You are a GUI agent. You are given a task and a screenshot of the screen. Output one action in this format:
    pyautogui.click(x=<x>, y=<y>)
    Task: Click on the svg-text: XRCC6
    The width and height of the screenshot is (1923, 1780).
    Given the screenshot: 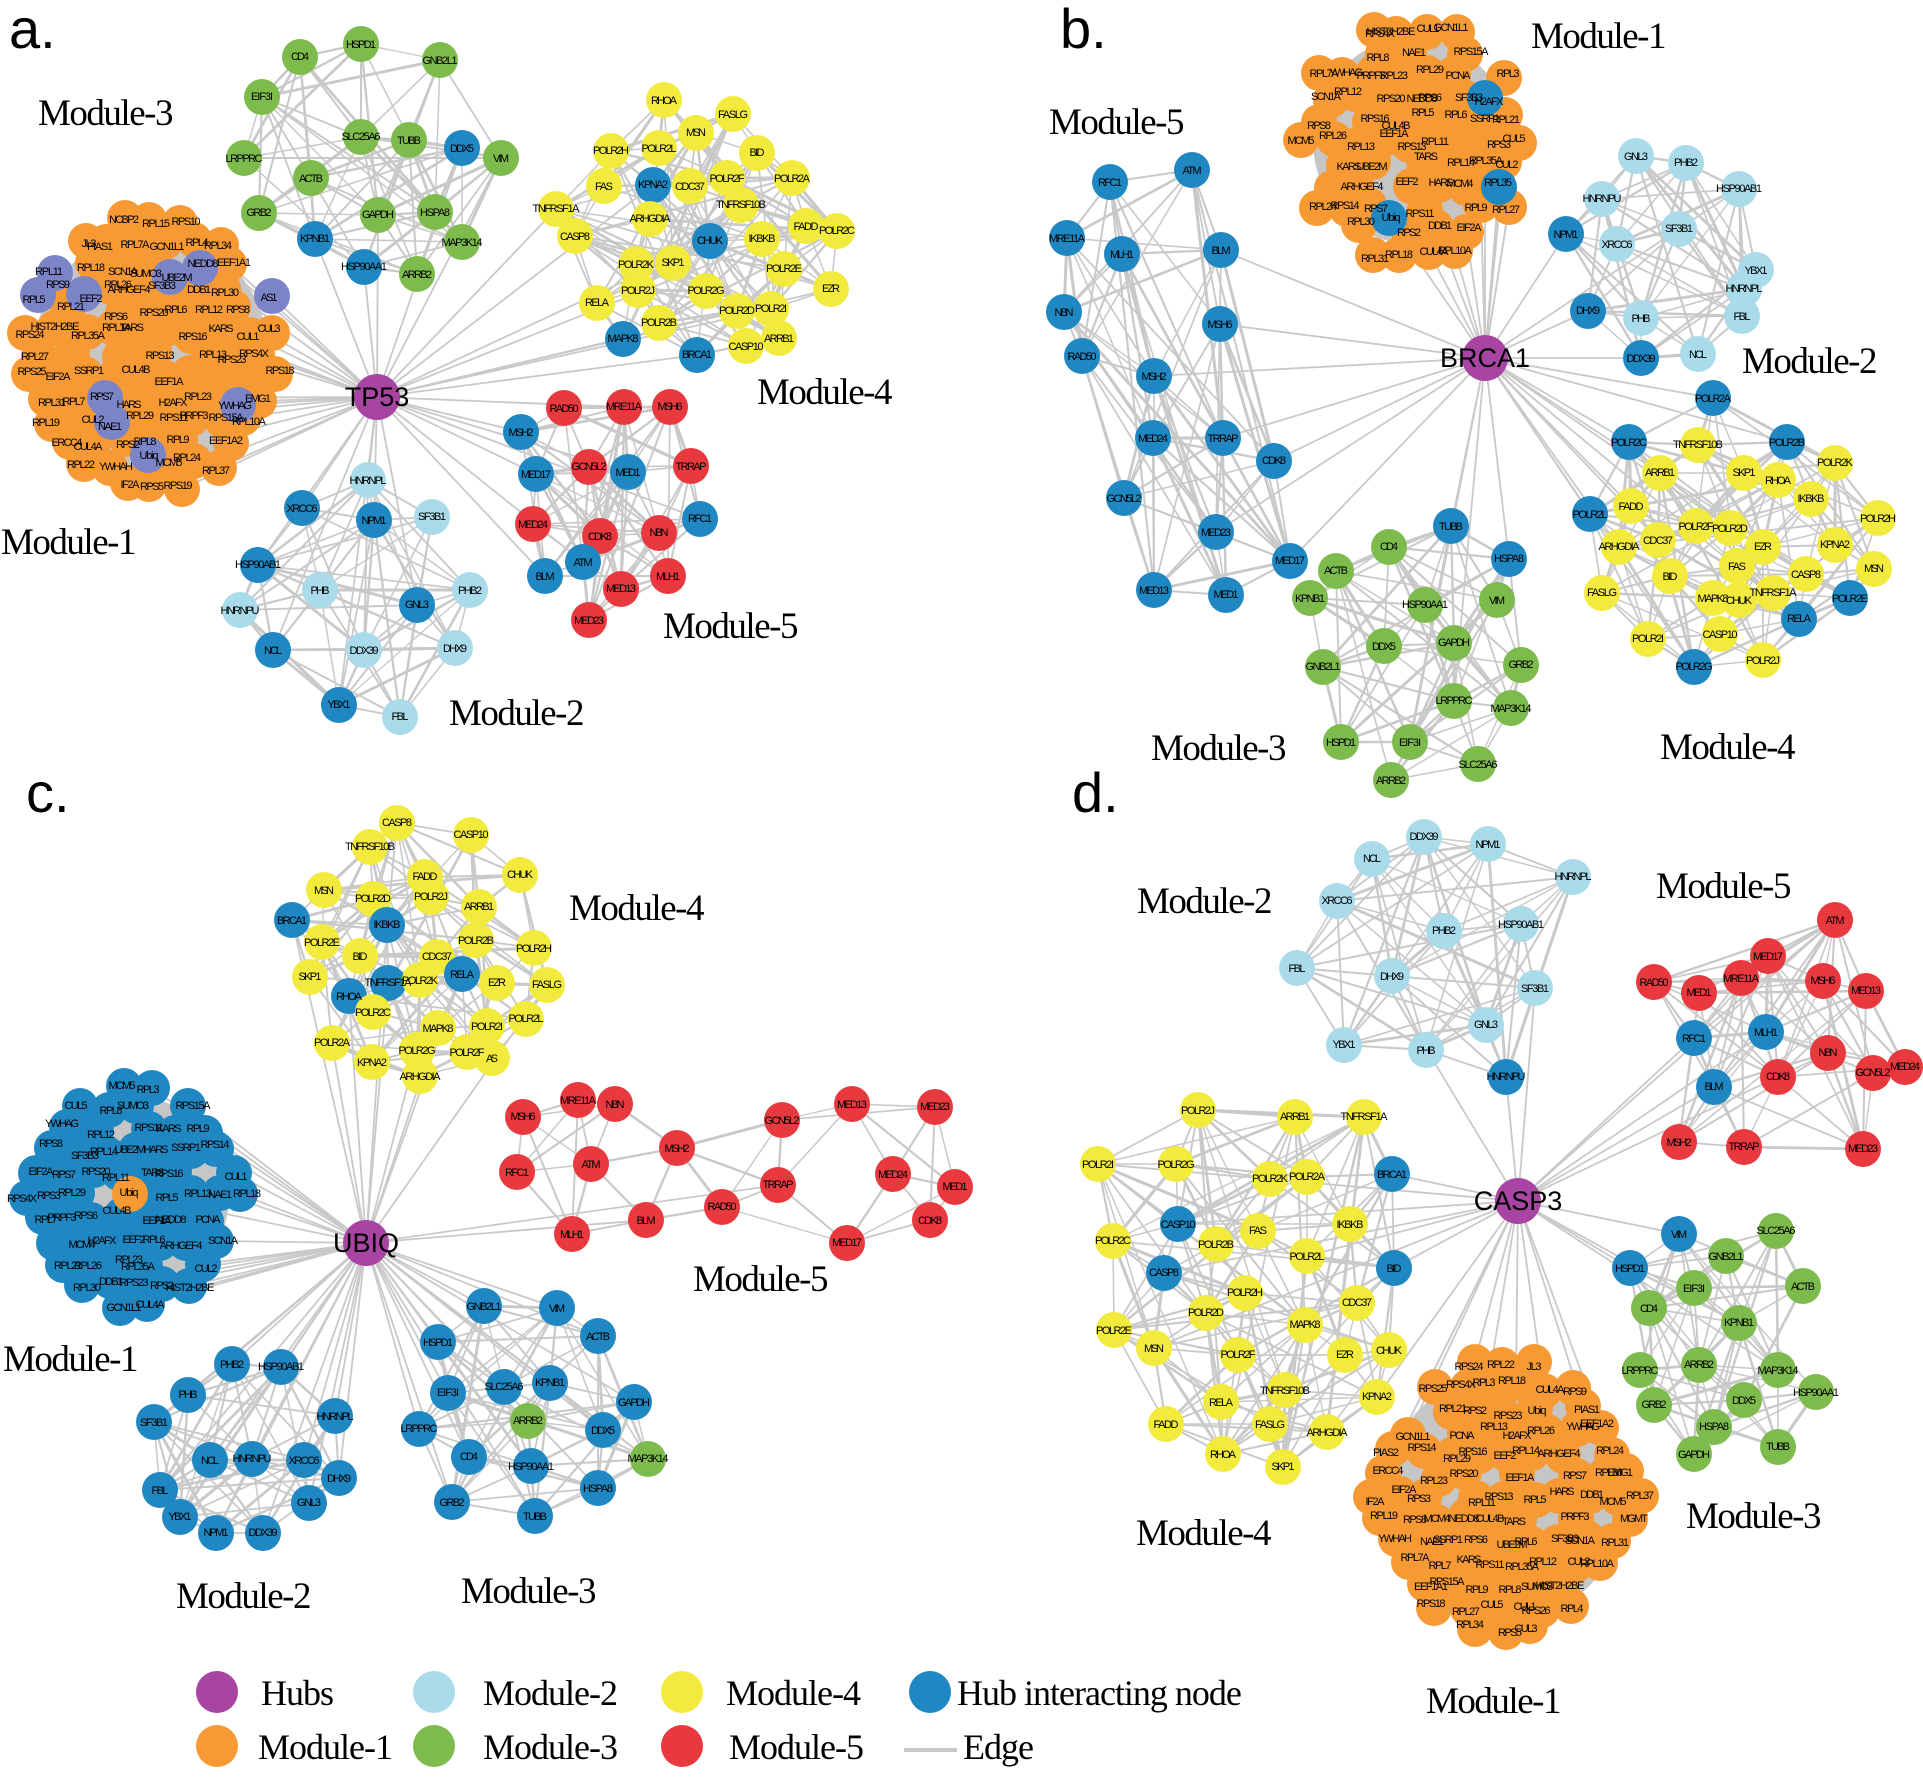 What is the action you would take?
    pyautogui.click(x=1337, y=901)
    